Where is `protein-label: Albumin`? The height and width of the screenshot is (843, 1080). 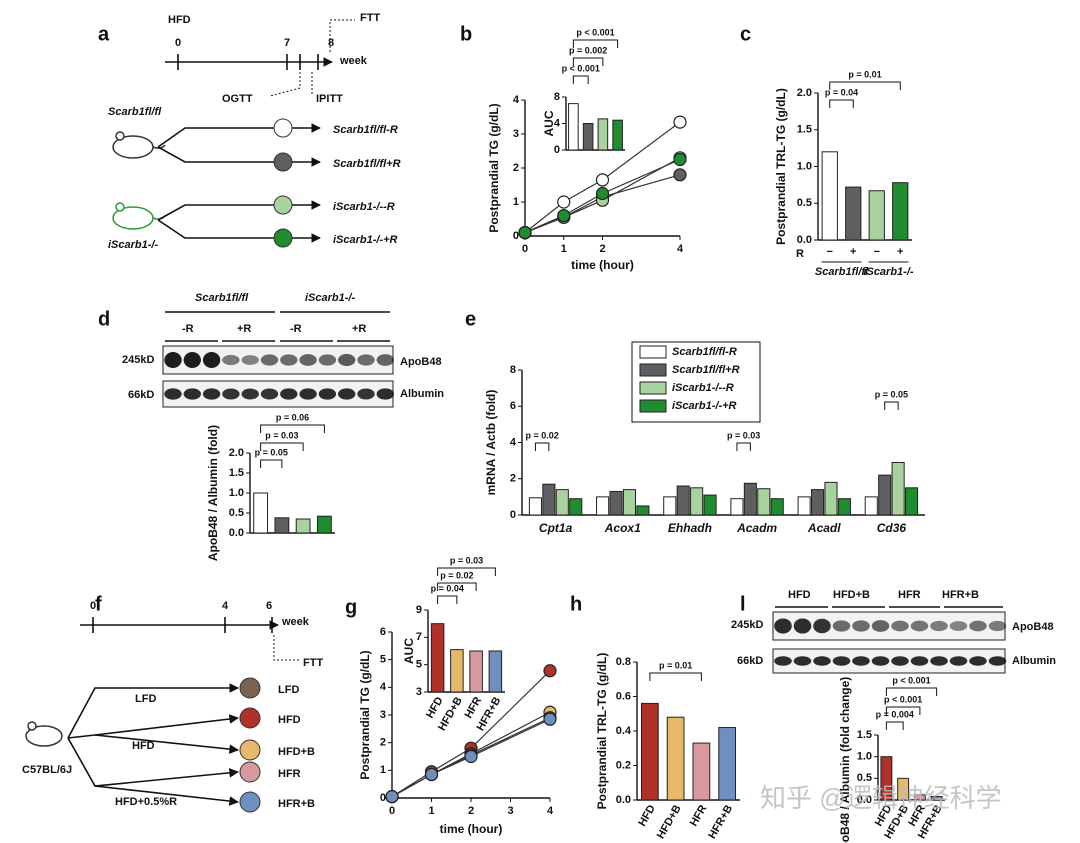
protein-label: Albumin is located at coordinates (422, 394).